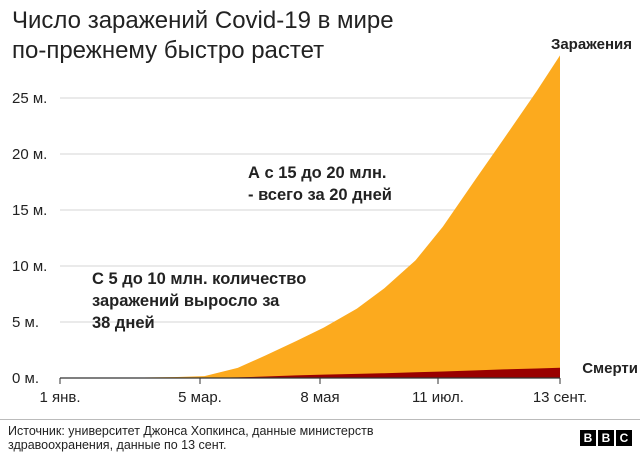 This screenshot has height=454, width=640. Describe the element at coordinates (168, 50) in the screenshot. I see `title-line-2: по-прежнему быстро растет` at that location.